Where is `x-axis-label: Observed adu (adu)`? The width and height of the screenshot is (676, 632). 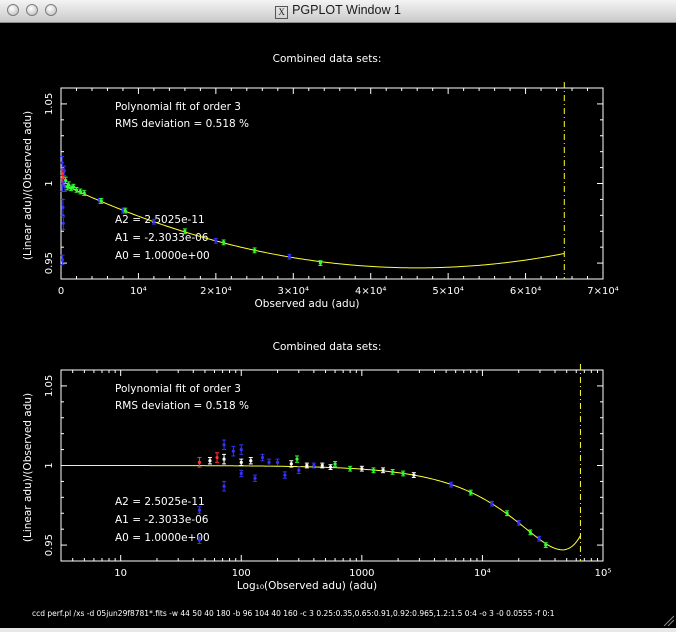
x-axis-label: Observed adu (adu) is located at coordinates (307, 304).